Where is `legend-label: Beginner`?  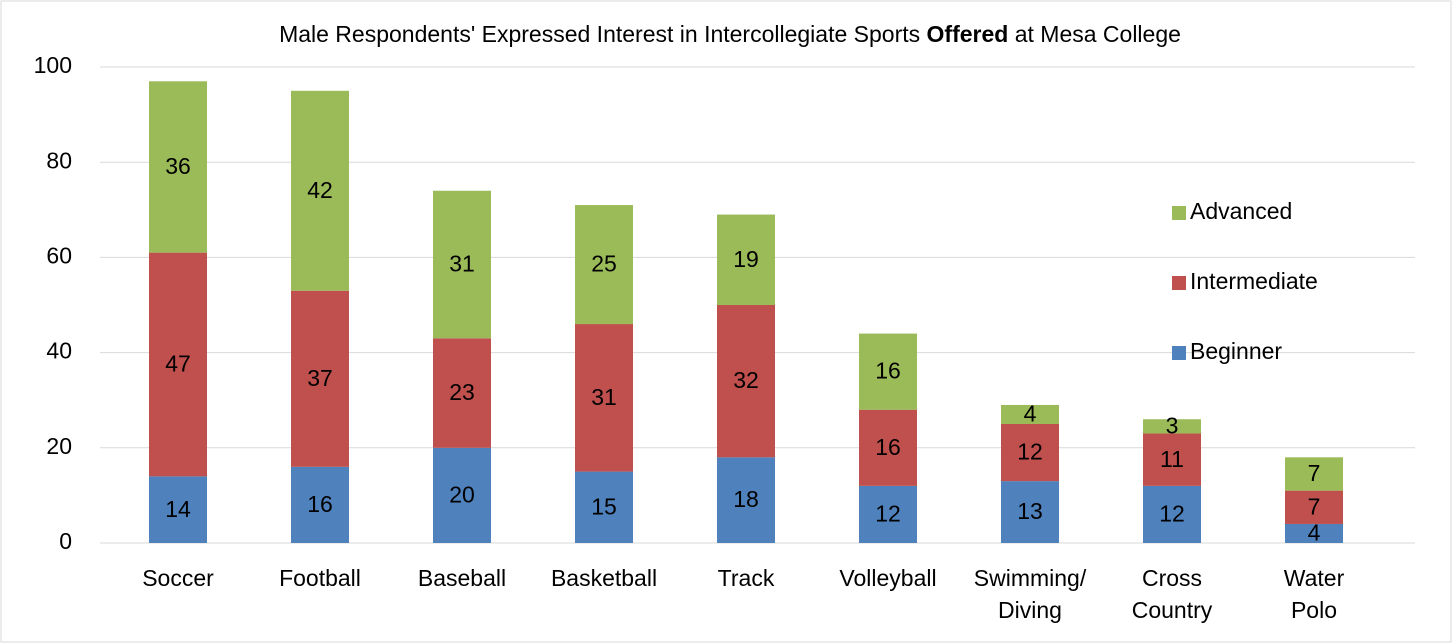
legend-label: Beginner is located at coordinates (1236, 351).